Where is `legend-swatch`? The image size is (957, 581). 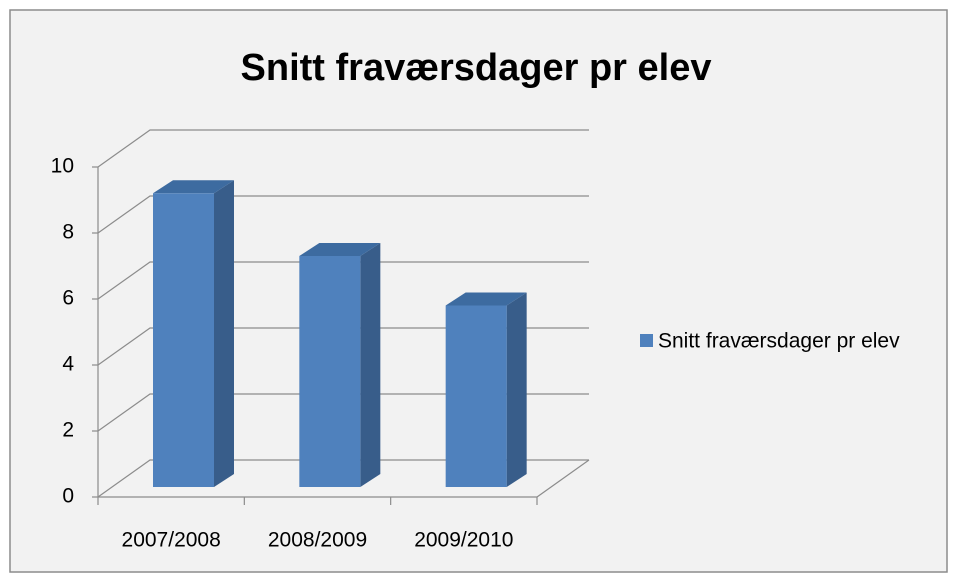 legend-swatch is located at coordinates (646, 340).